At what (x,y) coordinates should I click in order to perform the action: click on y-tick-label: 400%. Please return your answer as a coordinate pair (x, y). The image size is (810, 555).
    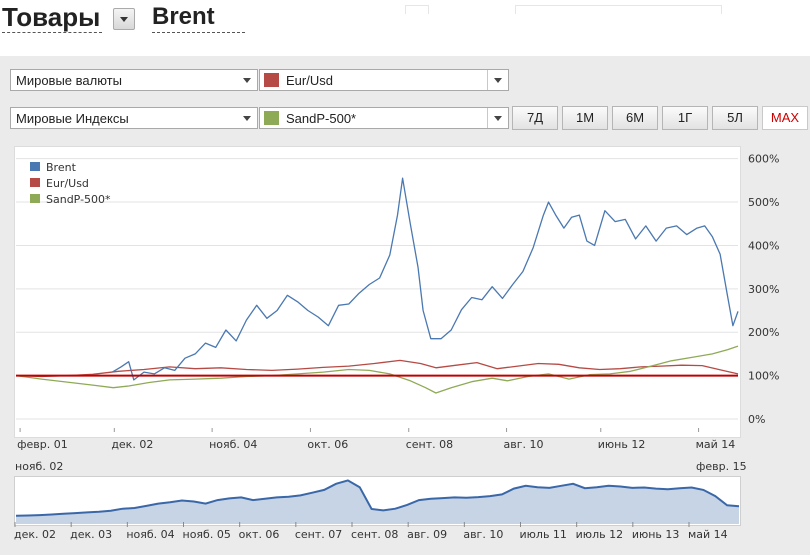
    Looking at the image, I should click on (763, 245).